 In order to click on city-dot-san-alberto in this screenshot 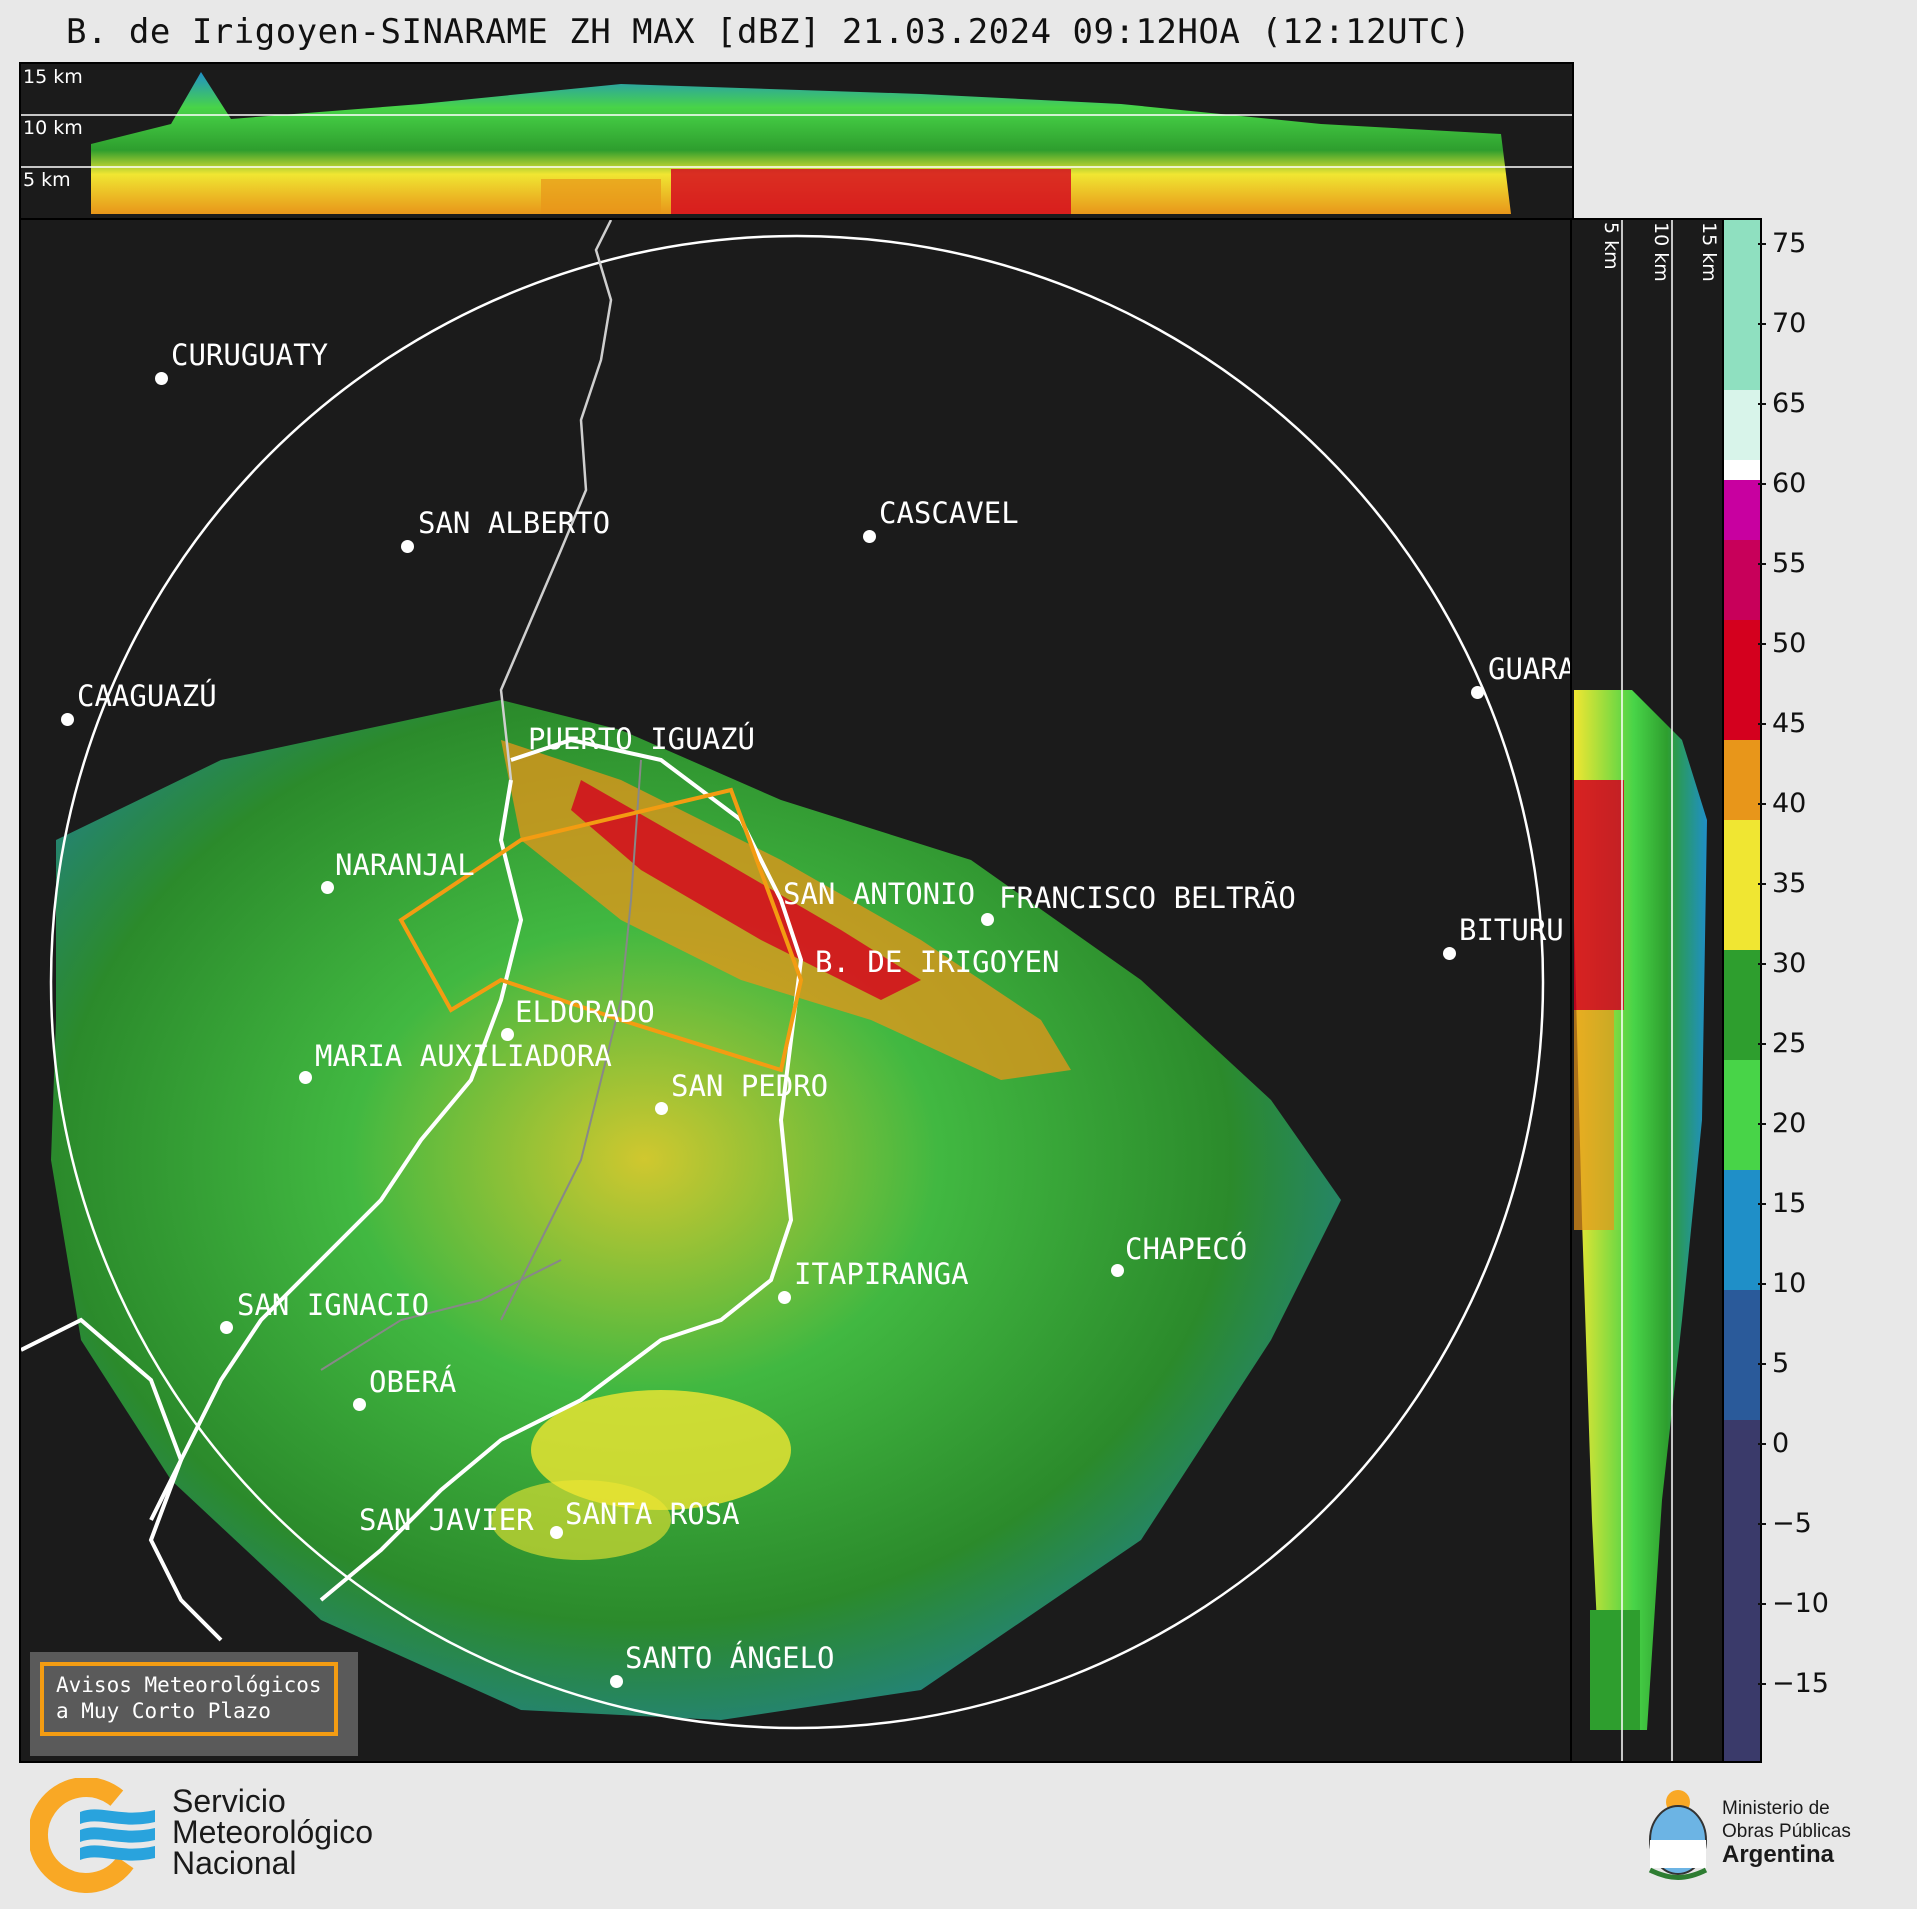, I will do `click(407, 546)`.